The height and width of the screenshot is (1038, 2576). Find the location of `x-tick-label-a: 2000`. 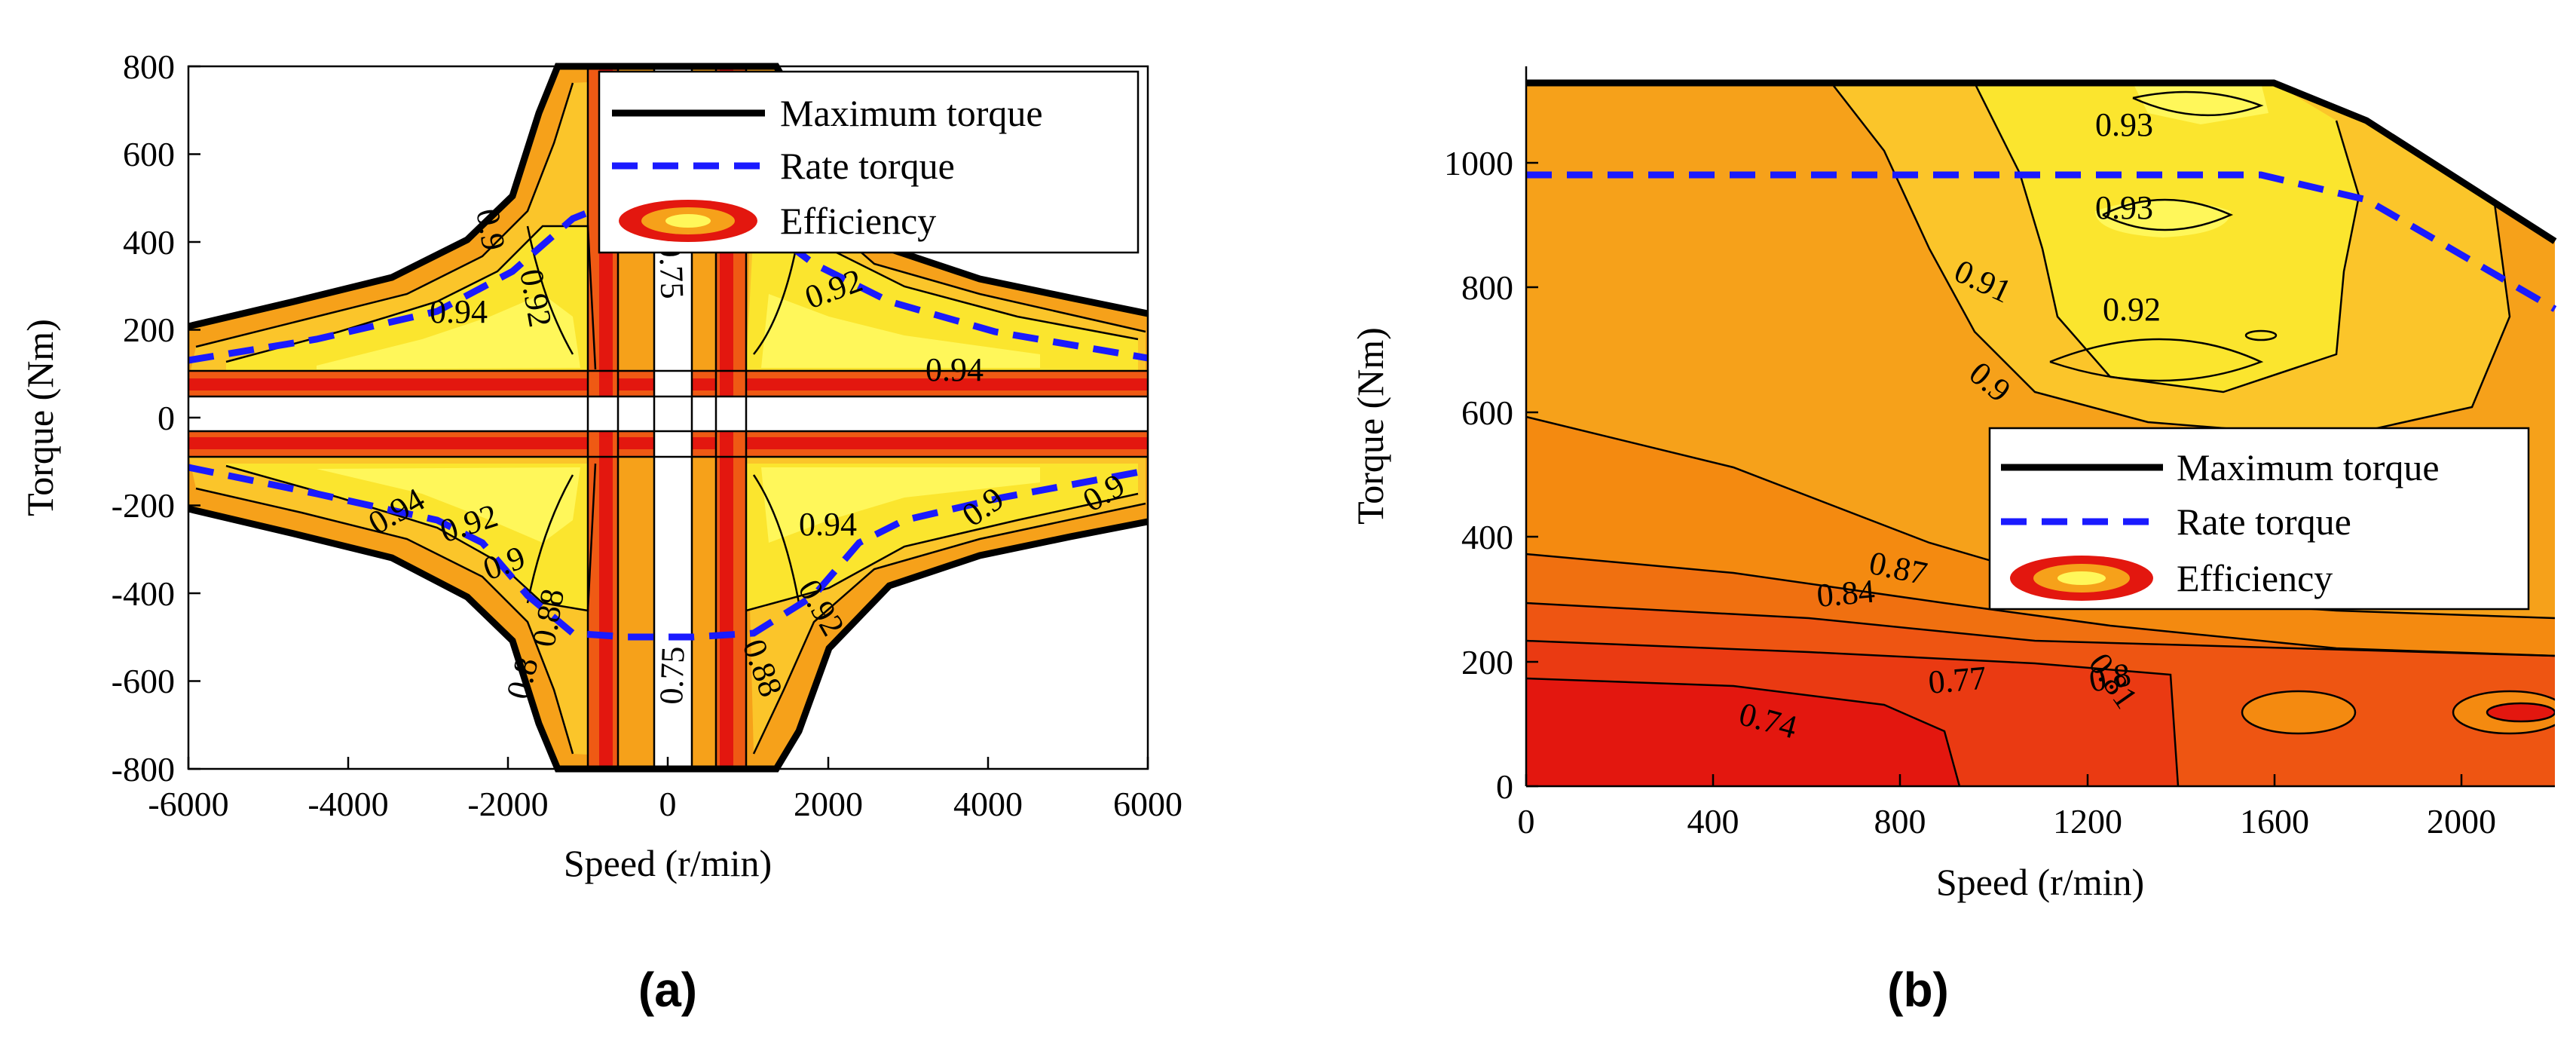

x-tick-label-a: 2000 is located at coordinates (828, 804).